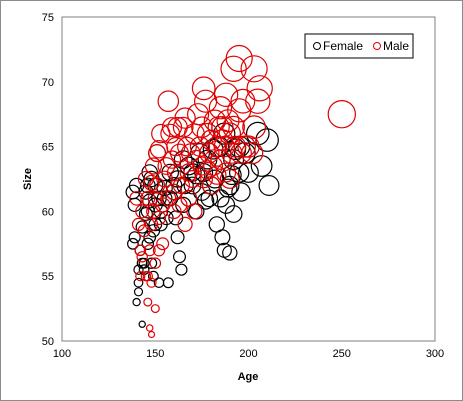 The width and height of the screenshot is (463, 401). I want to click on legend-label-male: Male, so click(396, 46).